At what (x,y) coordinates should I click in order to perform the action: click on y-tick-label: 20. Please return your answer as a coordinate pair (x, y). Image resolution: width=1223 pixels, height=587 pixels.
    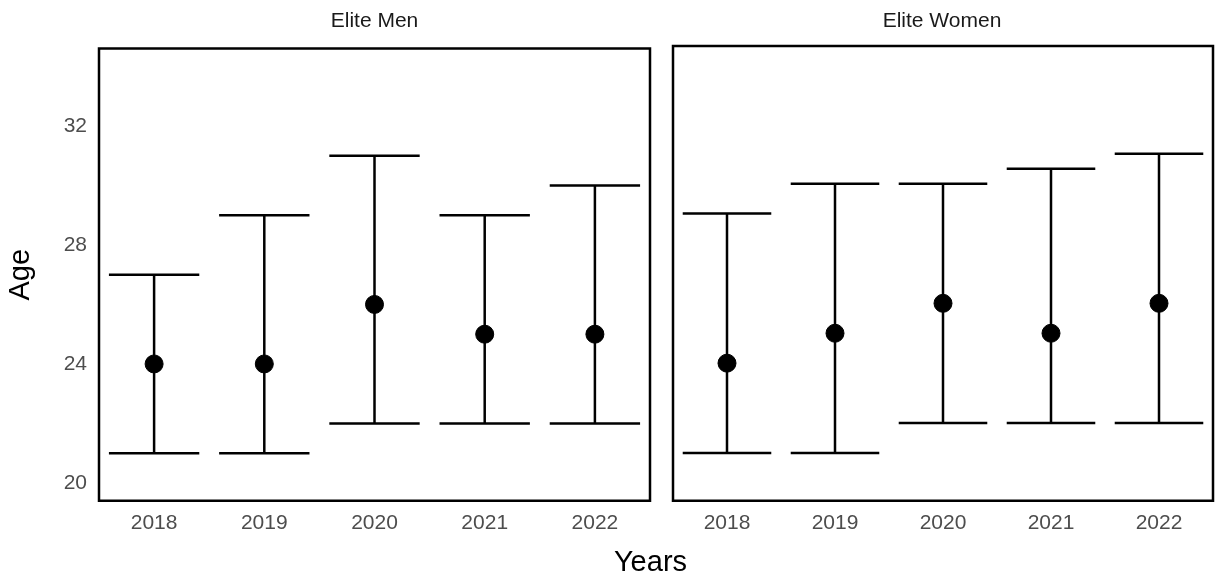
    Looking at the image, I should click on (75, 481).